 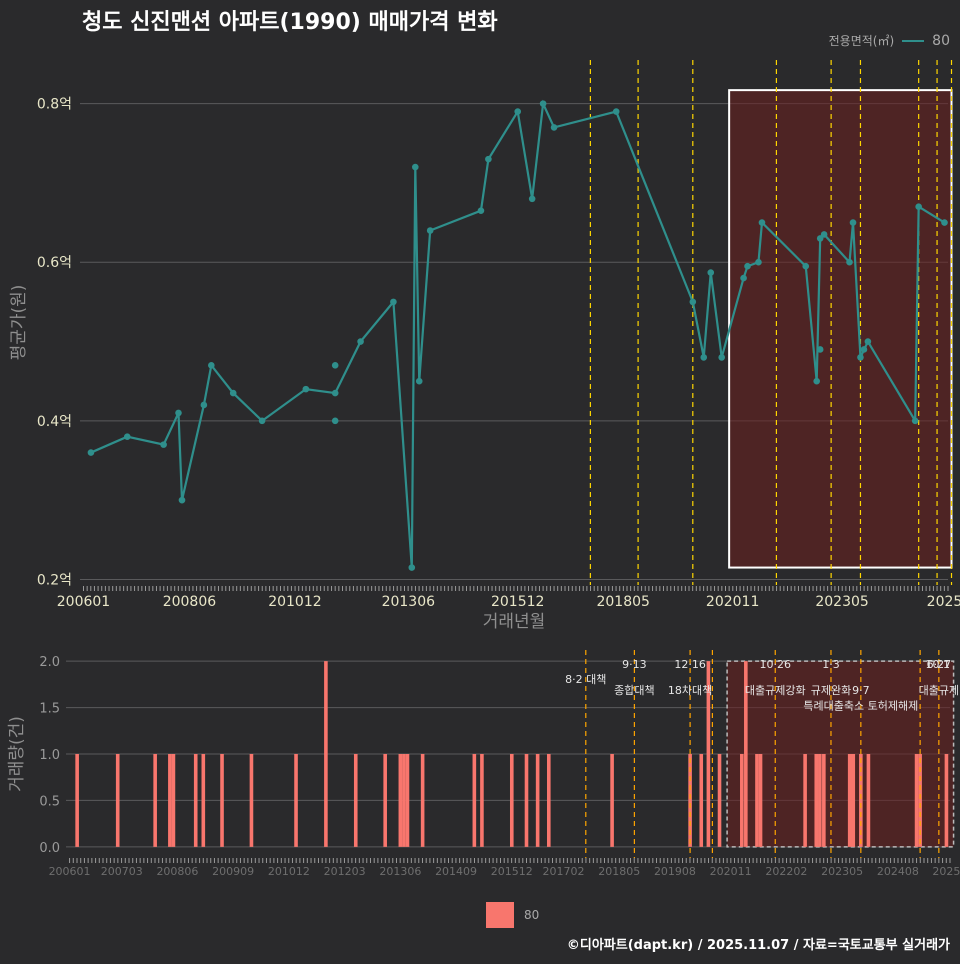 What do you see at coordinates (49, 662) in the screenshot?
I see `bottom-y-tick-label: 2.0` at bounding box center [49, 662].